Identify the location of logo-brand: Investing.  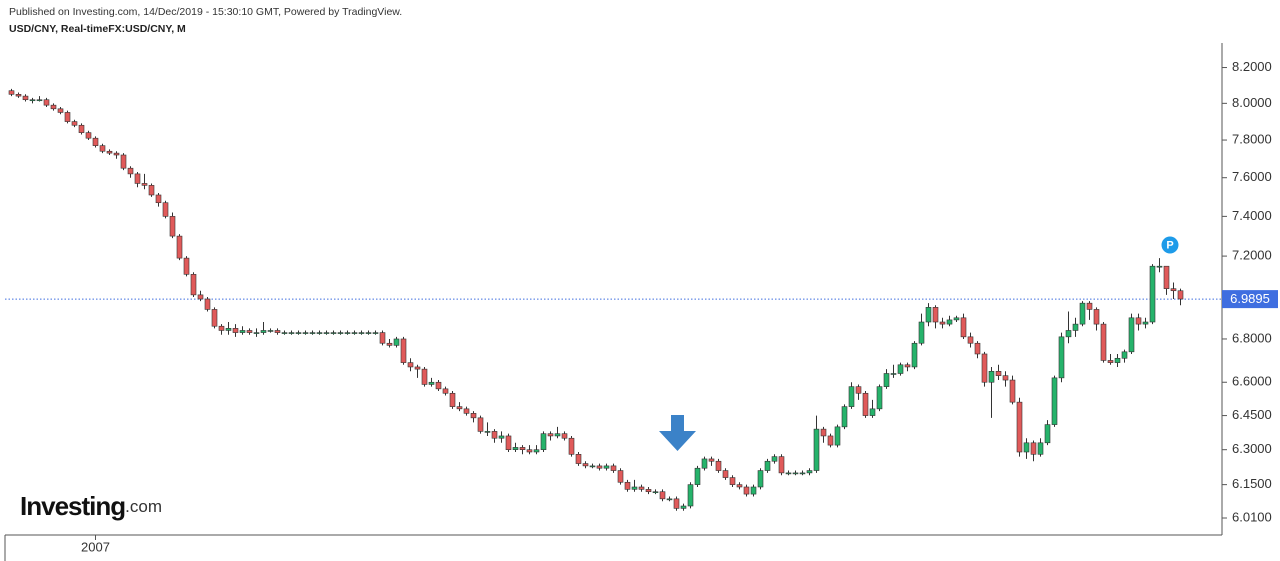
(72, 506).